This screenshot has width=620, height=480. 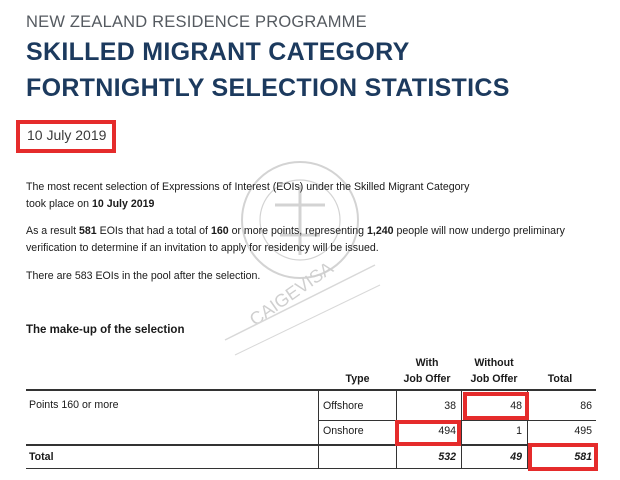 What do you see at coordinates (494, 379) in the screenshot?
I see `header-without-2: Job Offer` at bounding box center [494, 379].